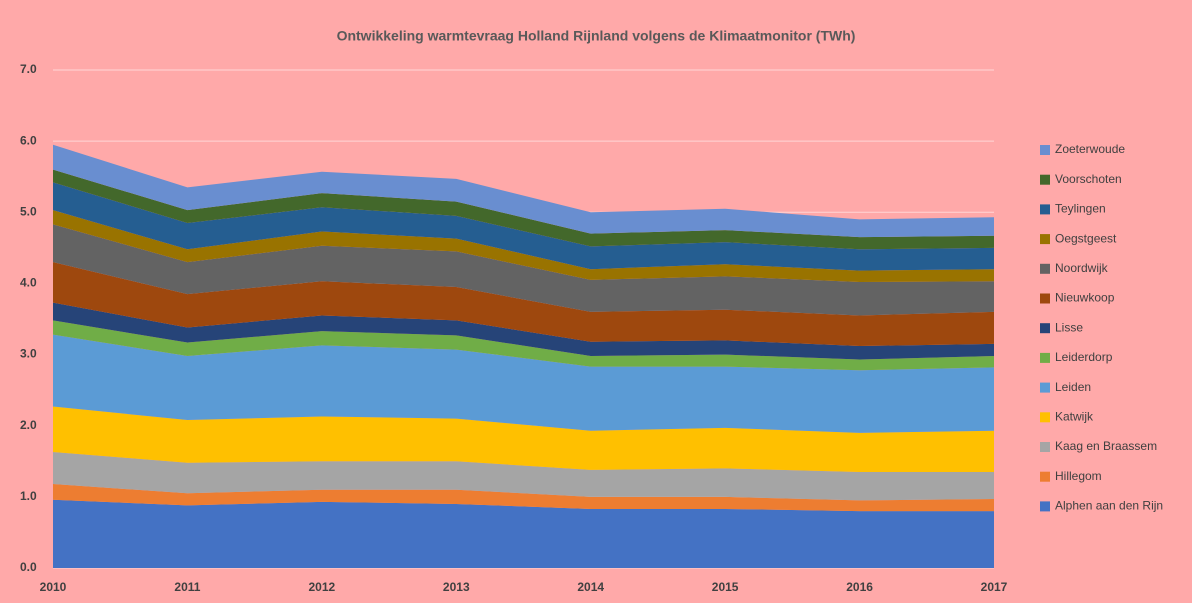 The height and width of the screenshot is (603, 1192). I want to click on legend-label: Teylingen, so click(1080, 209).